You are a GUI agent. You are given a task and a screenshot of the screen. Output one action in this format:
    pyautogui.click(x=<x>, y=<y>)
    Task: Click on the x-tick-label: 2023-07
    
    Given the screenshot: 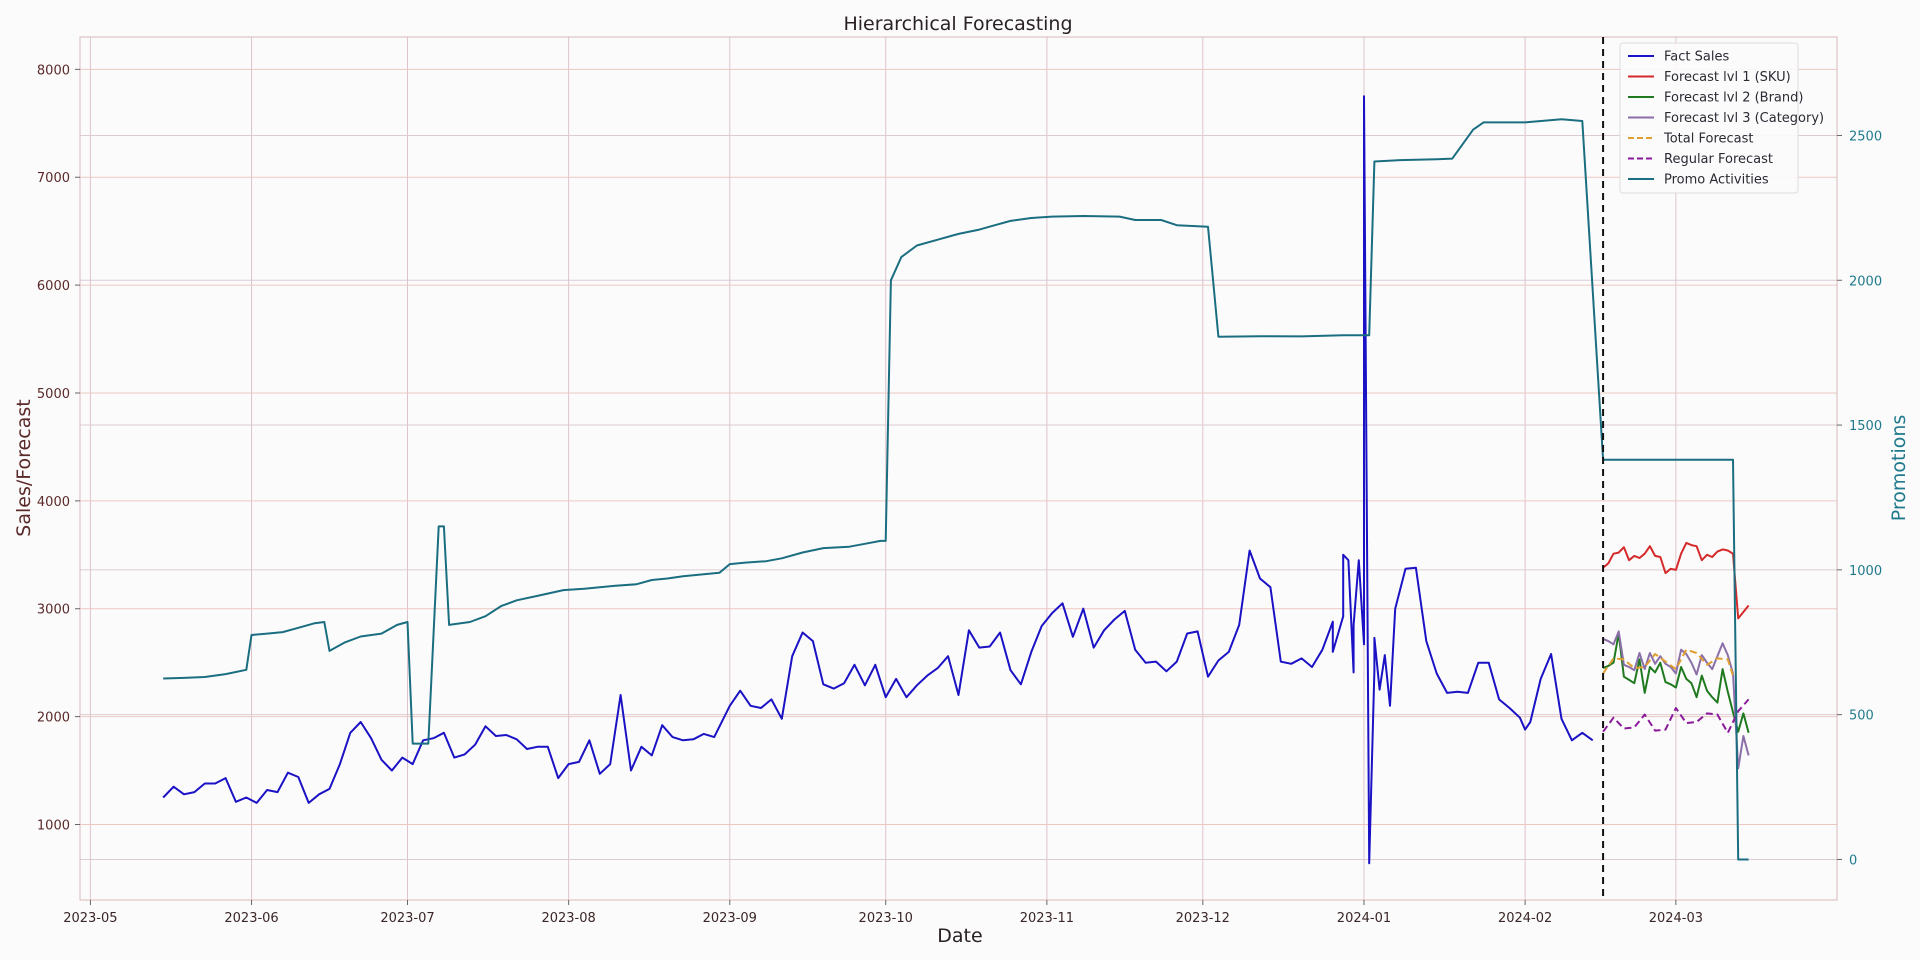 What is the action you would take?
    pyautogui.click(x=407, y=918)
    